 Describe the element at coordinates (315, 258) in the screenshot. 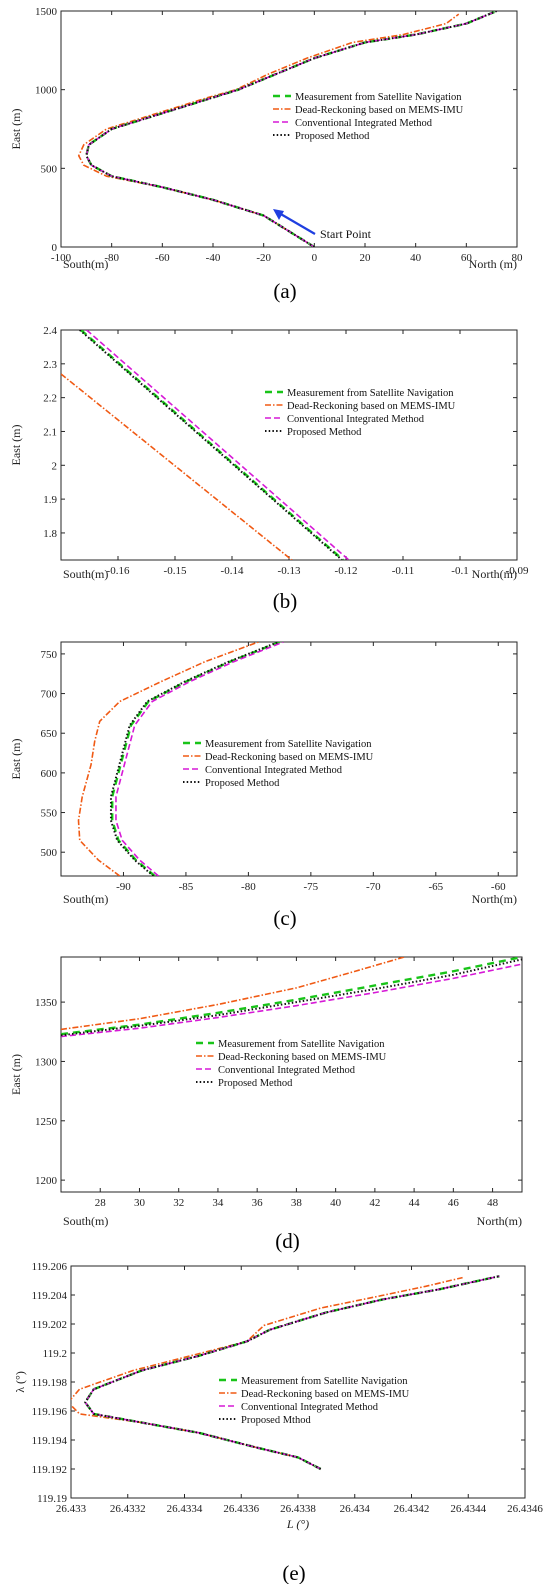

I see `x-tick-label: 0` at that location.